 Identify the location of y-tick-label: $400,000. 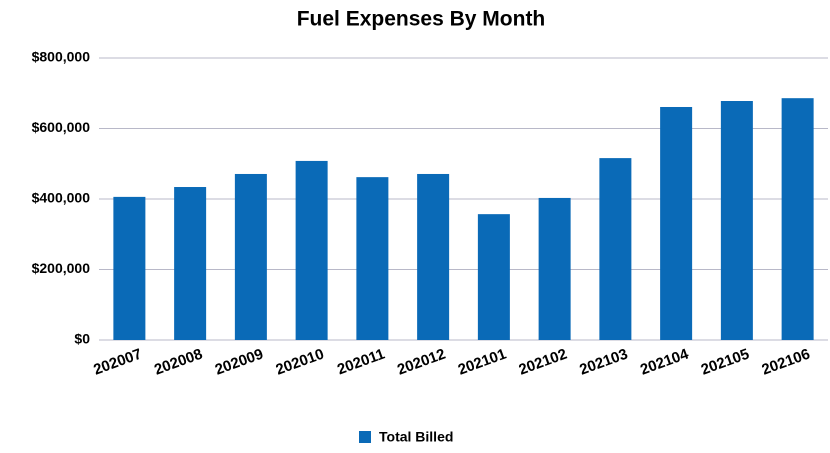
(61, 198).